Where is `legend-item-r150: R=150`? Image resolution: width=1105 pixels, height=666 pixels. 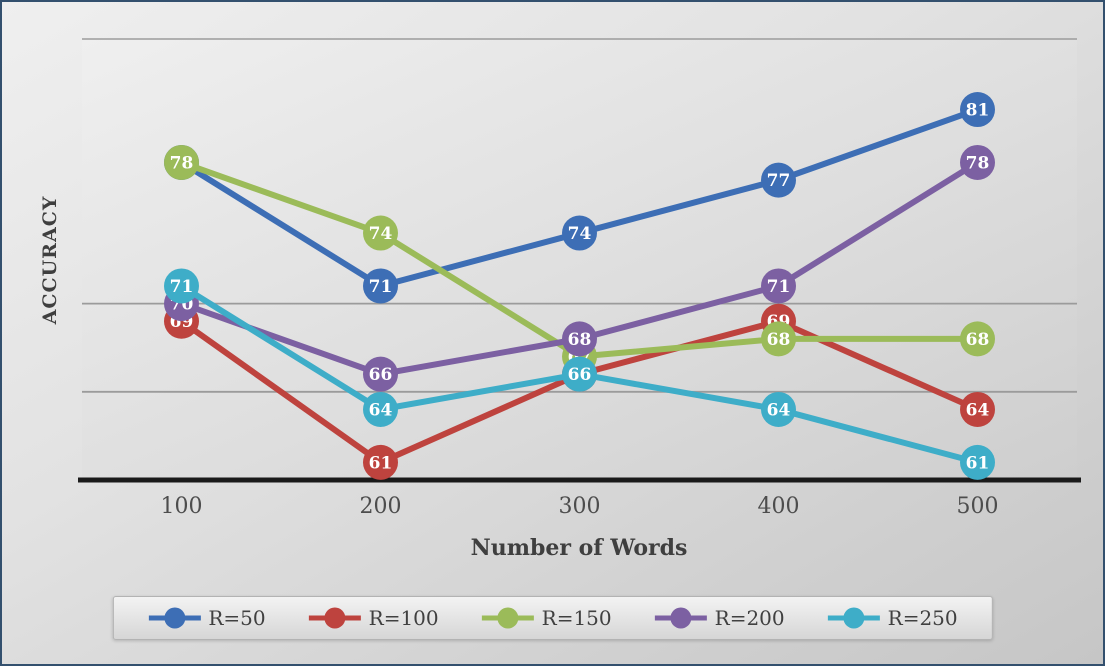
legend-item-r150: R=150 is located at coordinates (546, 618).